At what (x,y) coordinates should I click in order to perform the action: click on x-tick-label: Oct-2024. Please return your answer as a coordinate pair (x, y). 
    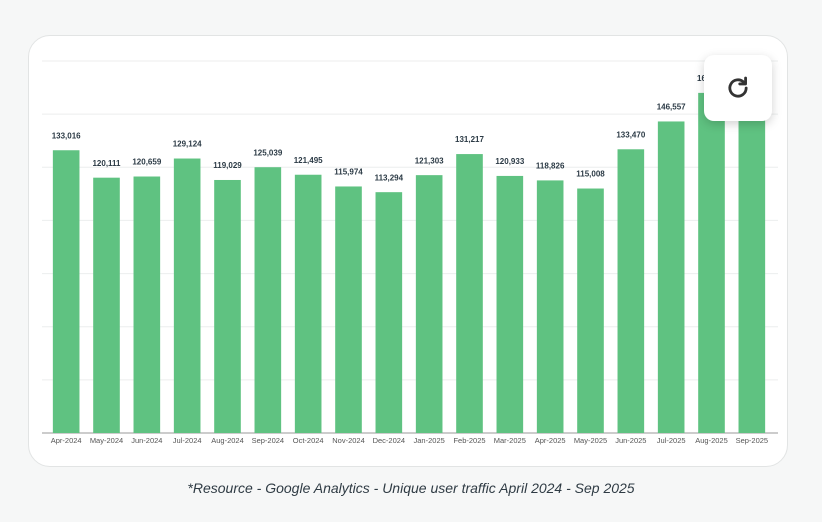
    Looking at the image, I should click on (308, 440).